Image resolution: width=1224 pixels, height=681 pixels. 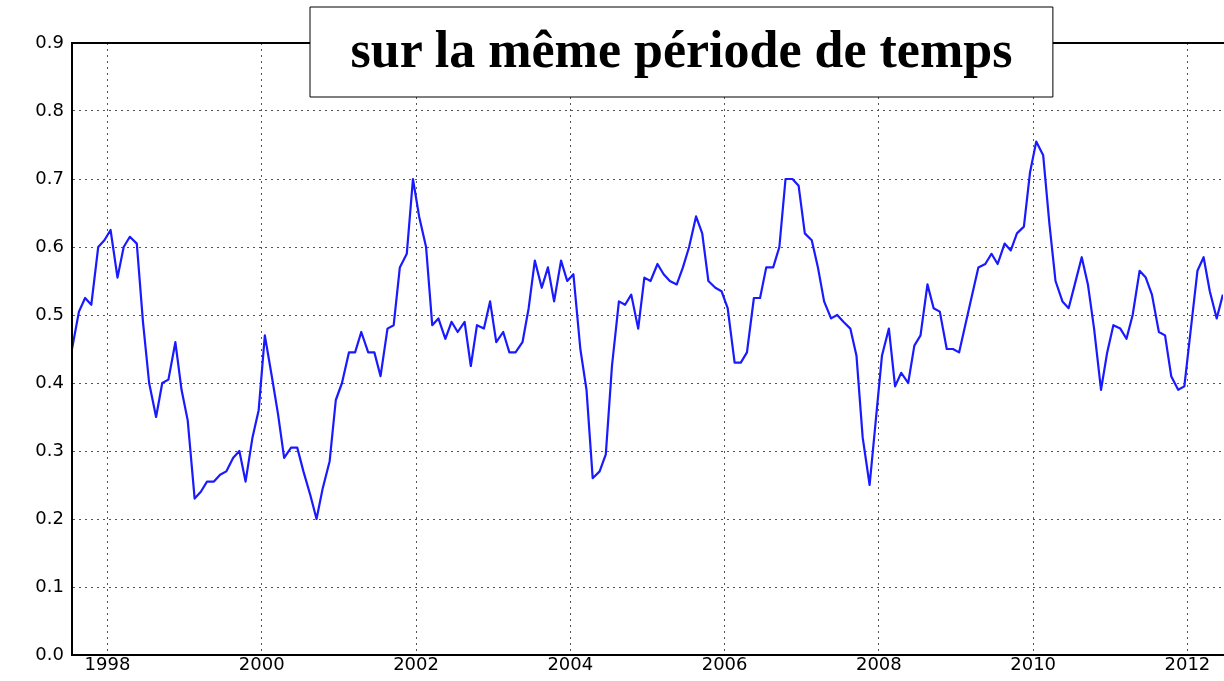 What do you see at coordinates (49, 177) in the screenshot?
I see `y-tick-label: 0.7` at bounding box center [49, 177].